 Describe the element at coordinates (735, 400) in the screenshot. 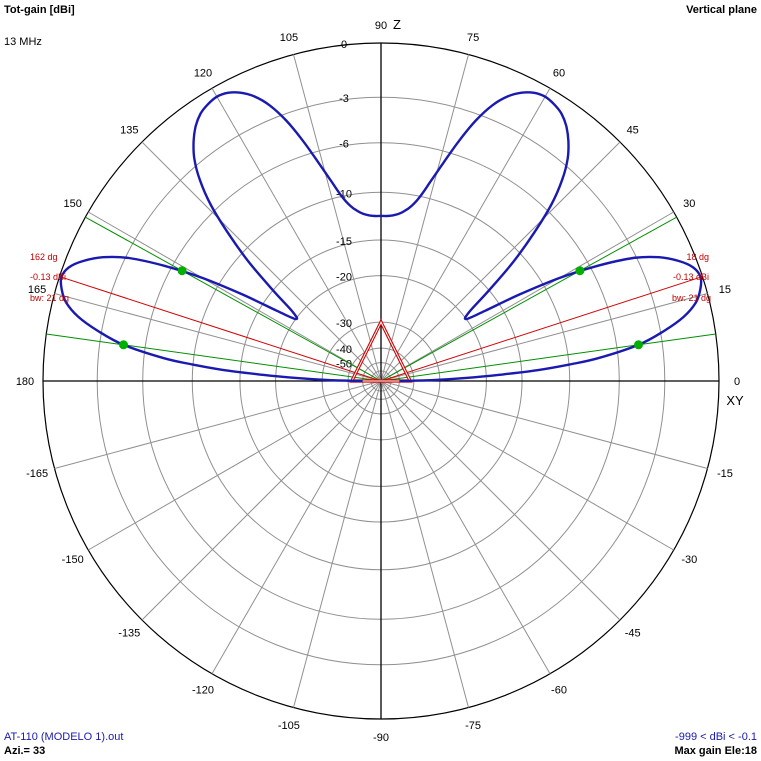

I see `xy-axis-label: XY` at that location.